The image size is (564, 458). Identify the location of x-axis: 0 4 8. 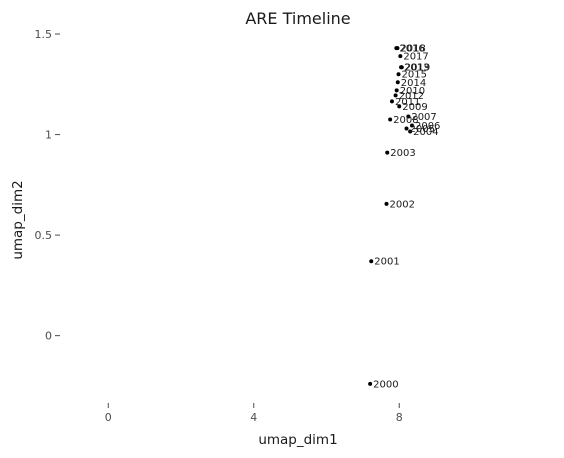
(254, 413).